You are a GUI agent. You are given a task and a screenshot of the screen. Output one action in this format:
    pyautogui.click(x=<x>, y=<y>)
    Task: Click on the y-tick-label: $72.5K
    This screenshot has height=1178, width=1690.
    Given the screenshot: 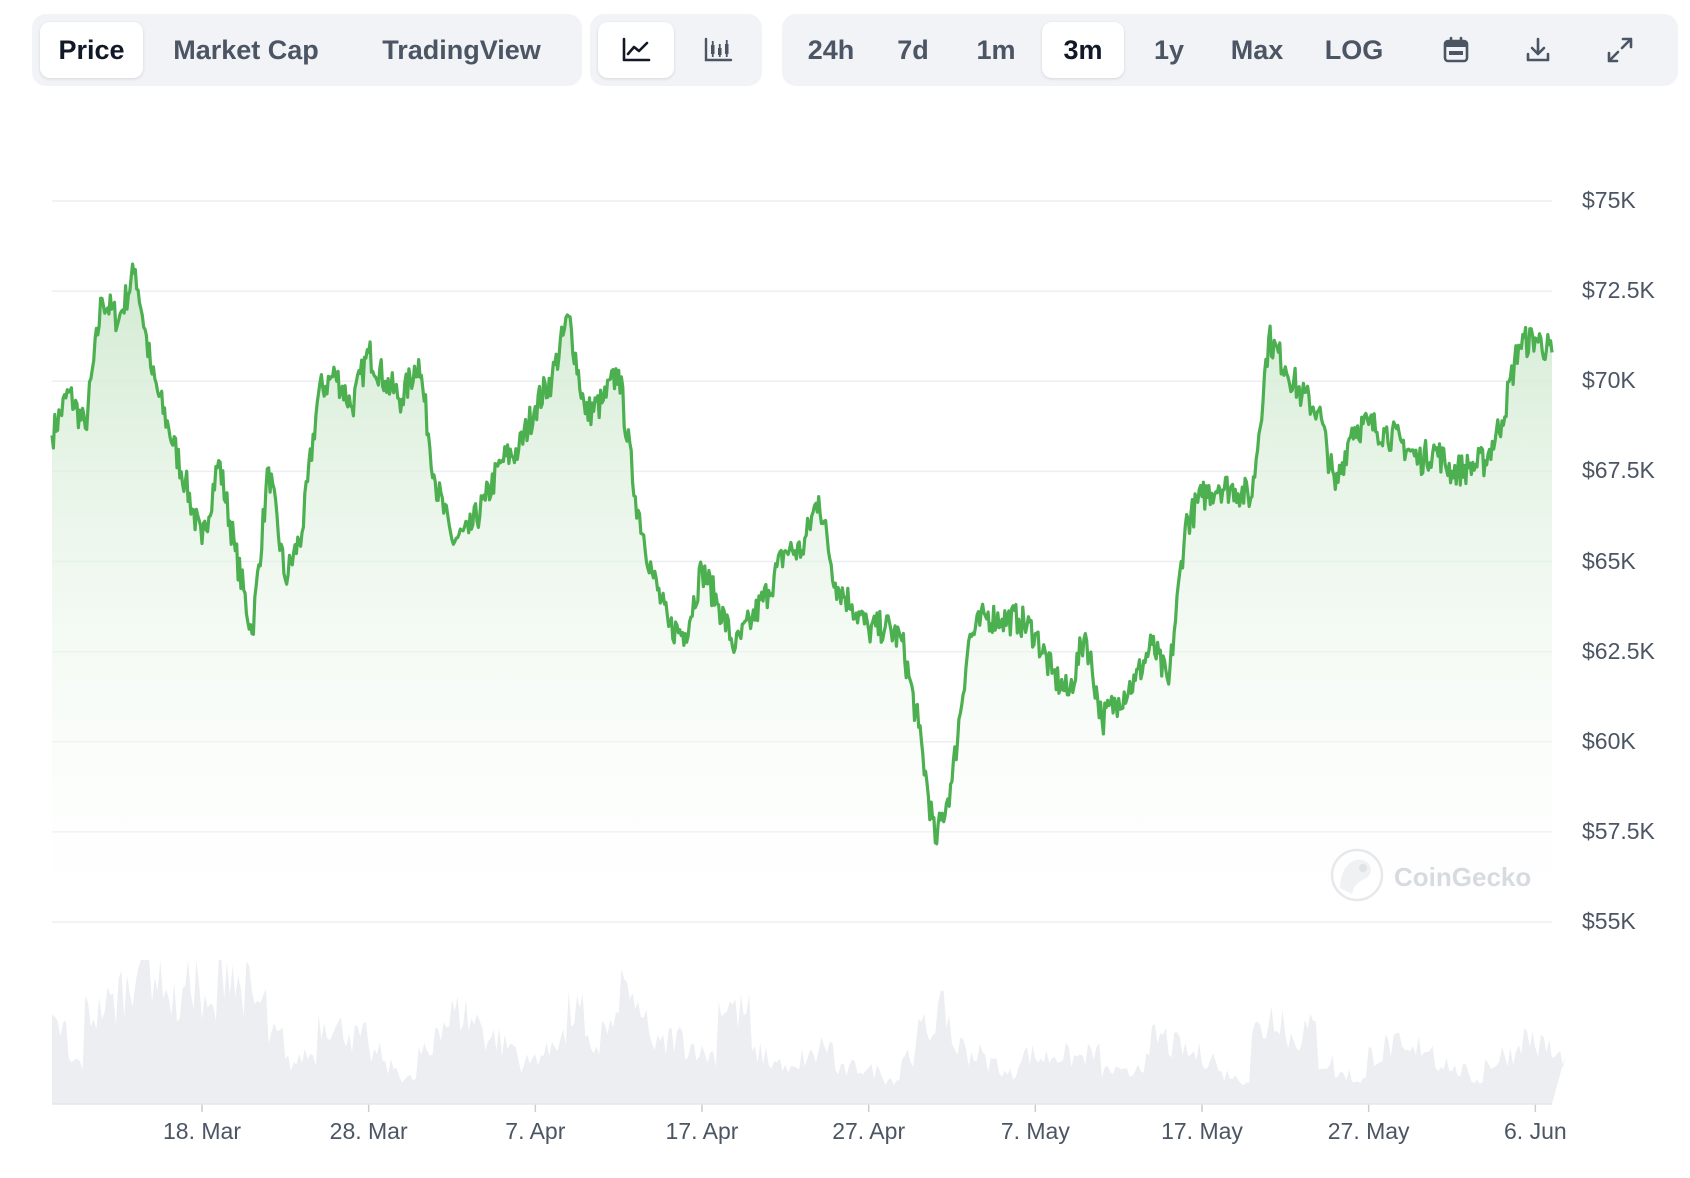 What is the action you would take?
    pyautogui.click(x=1618, y=290)
    